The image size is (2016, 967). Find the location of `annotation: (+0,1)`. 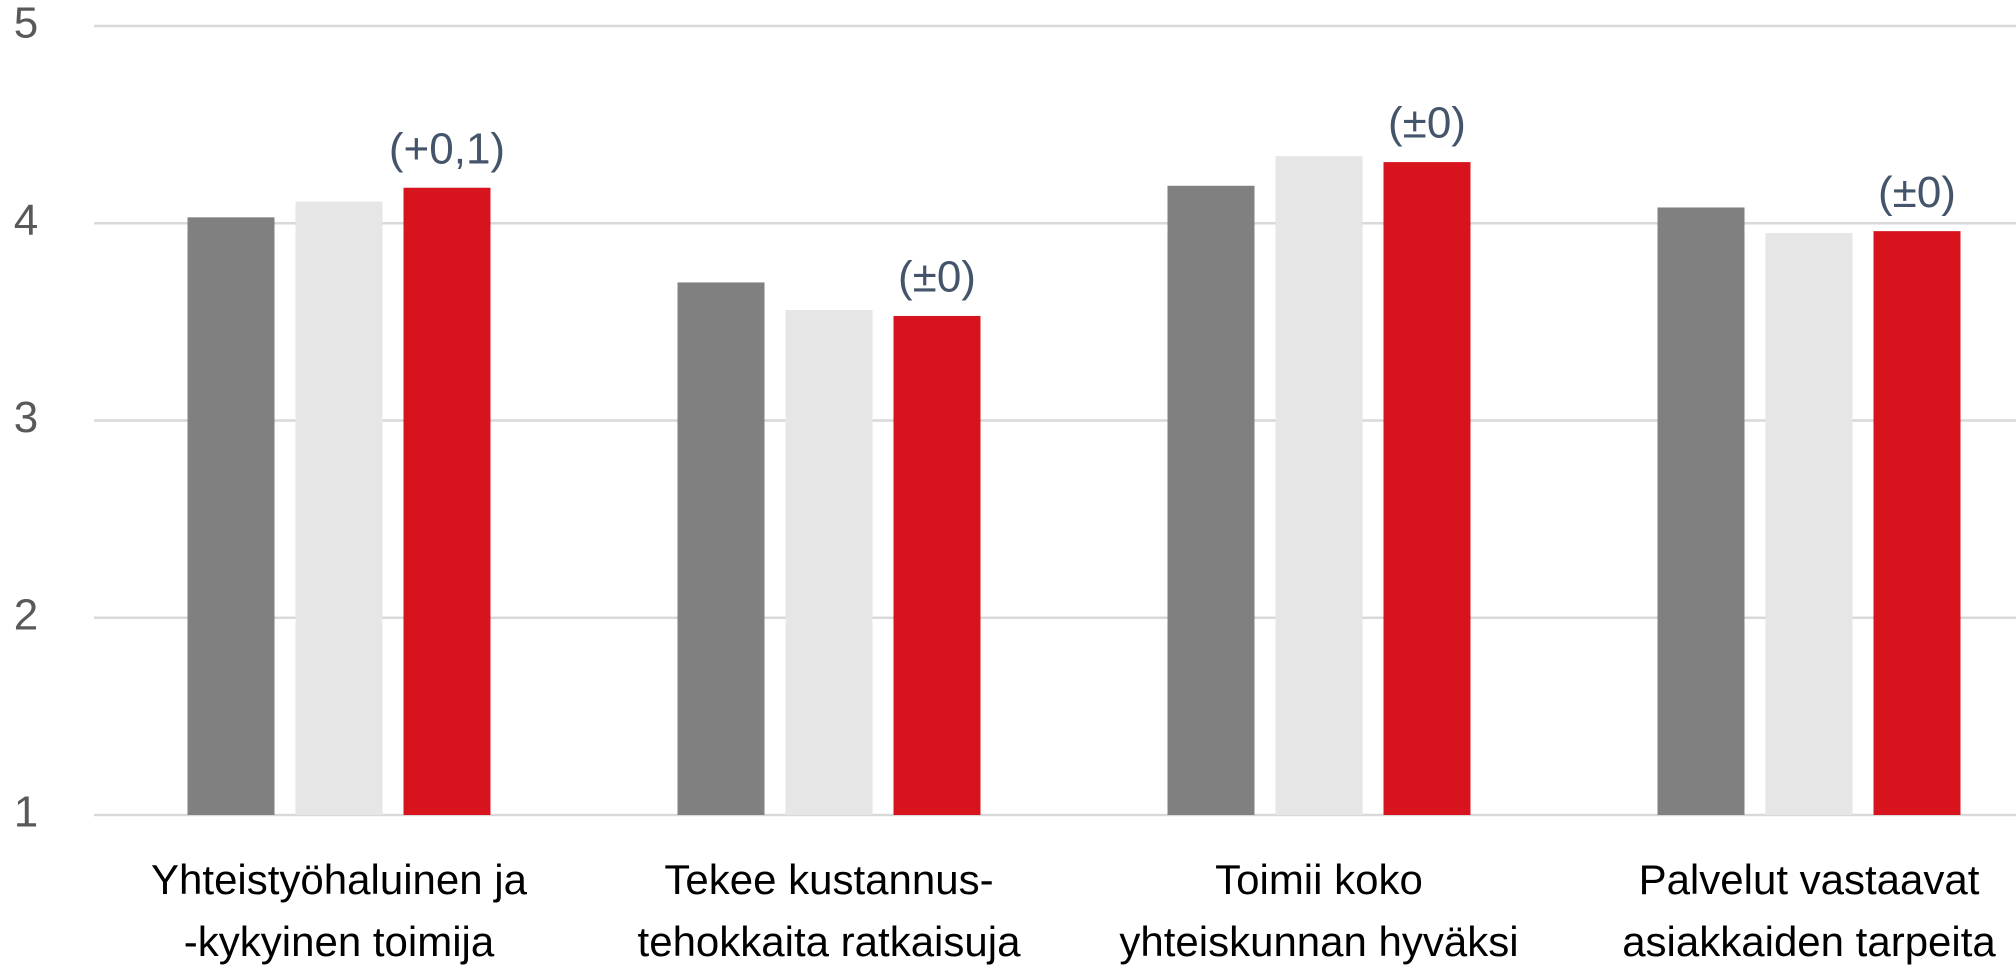

annotation: (+0,1) is located at coordinates (447, 148).